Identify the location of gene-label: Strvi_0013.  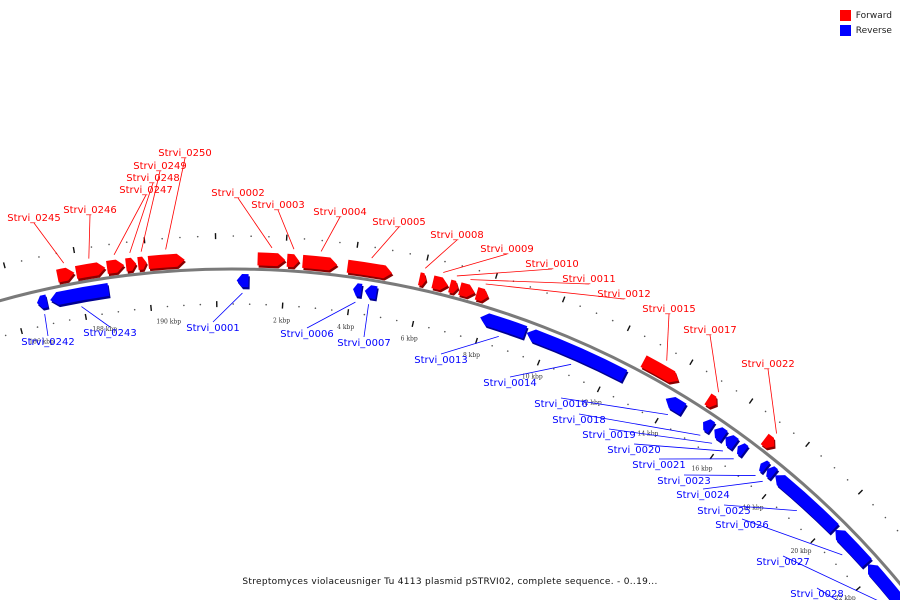
(441, 360).